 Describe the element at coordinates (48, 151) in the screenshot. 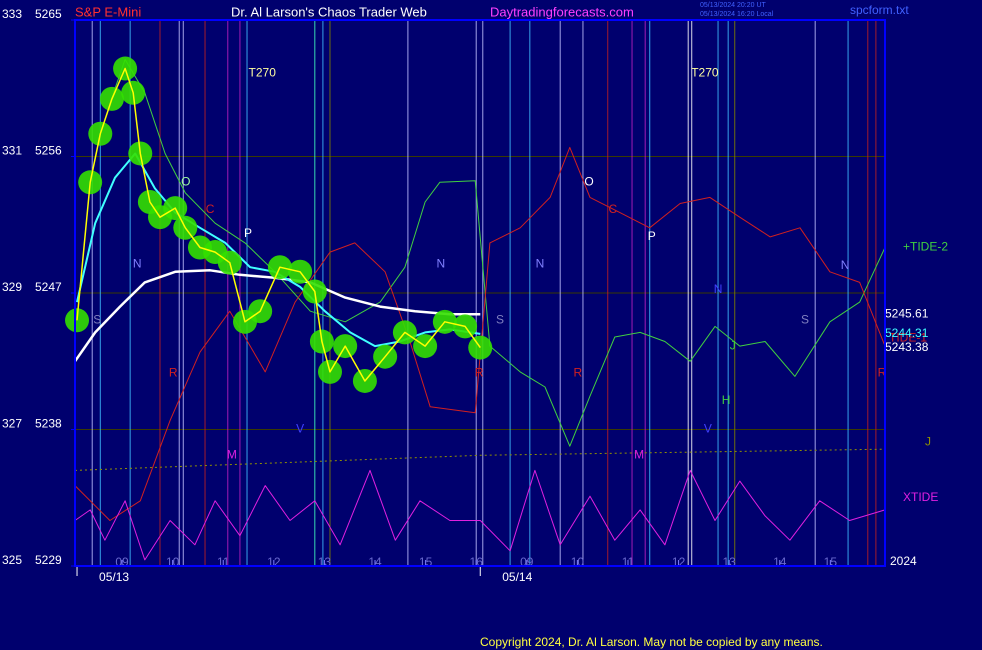

I see `y-tick-label: 5256` at that location.